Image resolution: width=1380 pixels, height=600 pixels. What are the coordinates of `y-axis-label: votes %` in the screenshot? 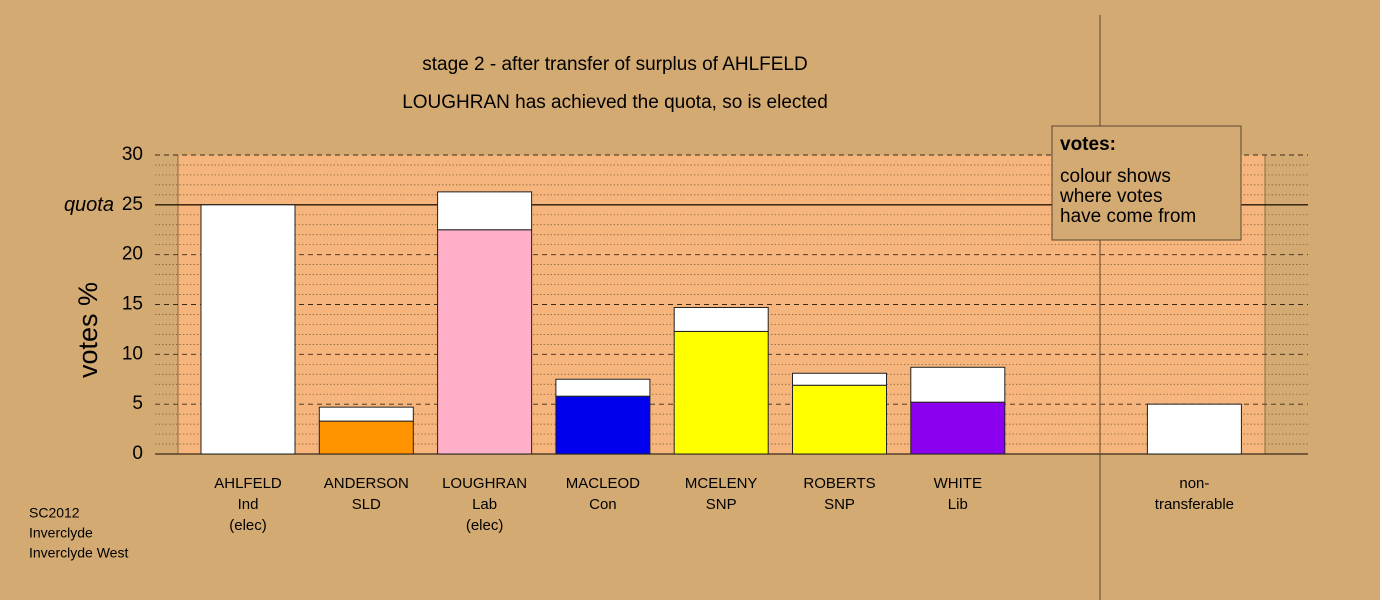 It's located at (88, 330).